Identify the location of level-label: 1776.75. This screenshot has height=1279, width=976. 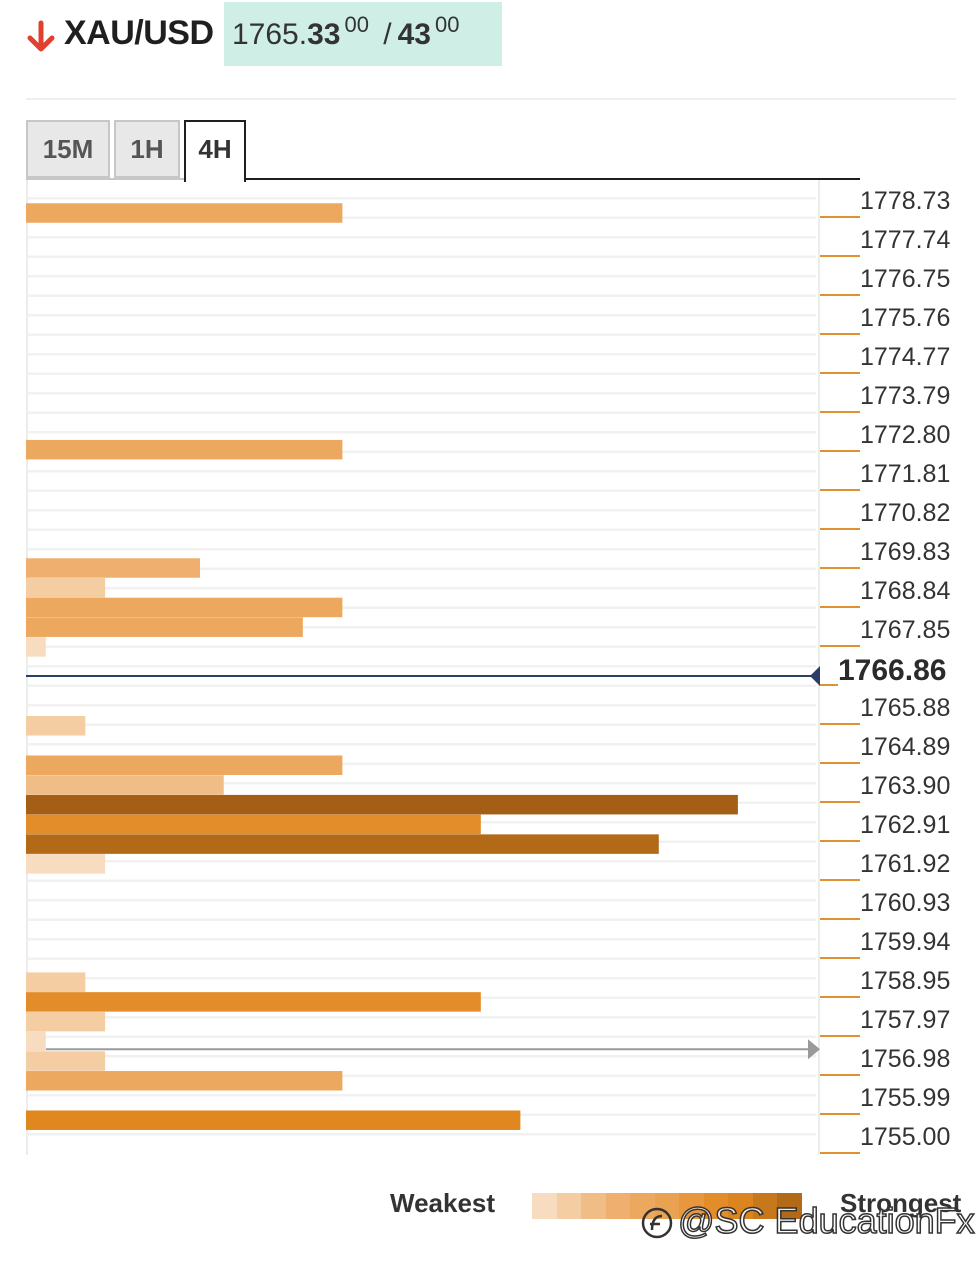
(905, 279).